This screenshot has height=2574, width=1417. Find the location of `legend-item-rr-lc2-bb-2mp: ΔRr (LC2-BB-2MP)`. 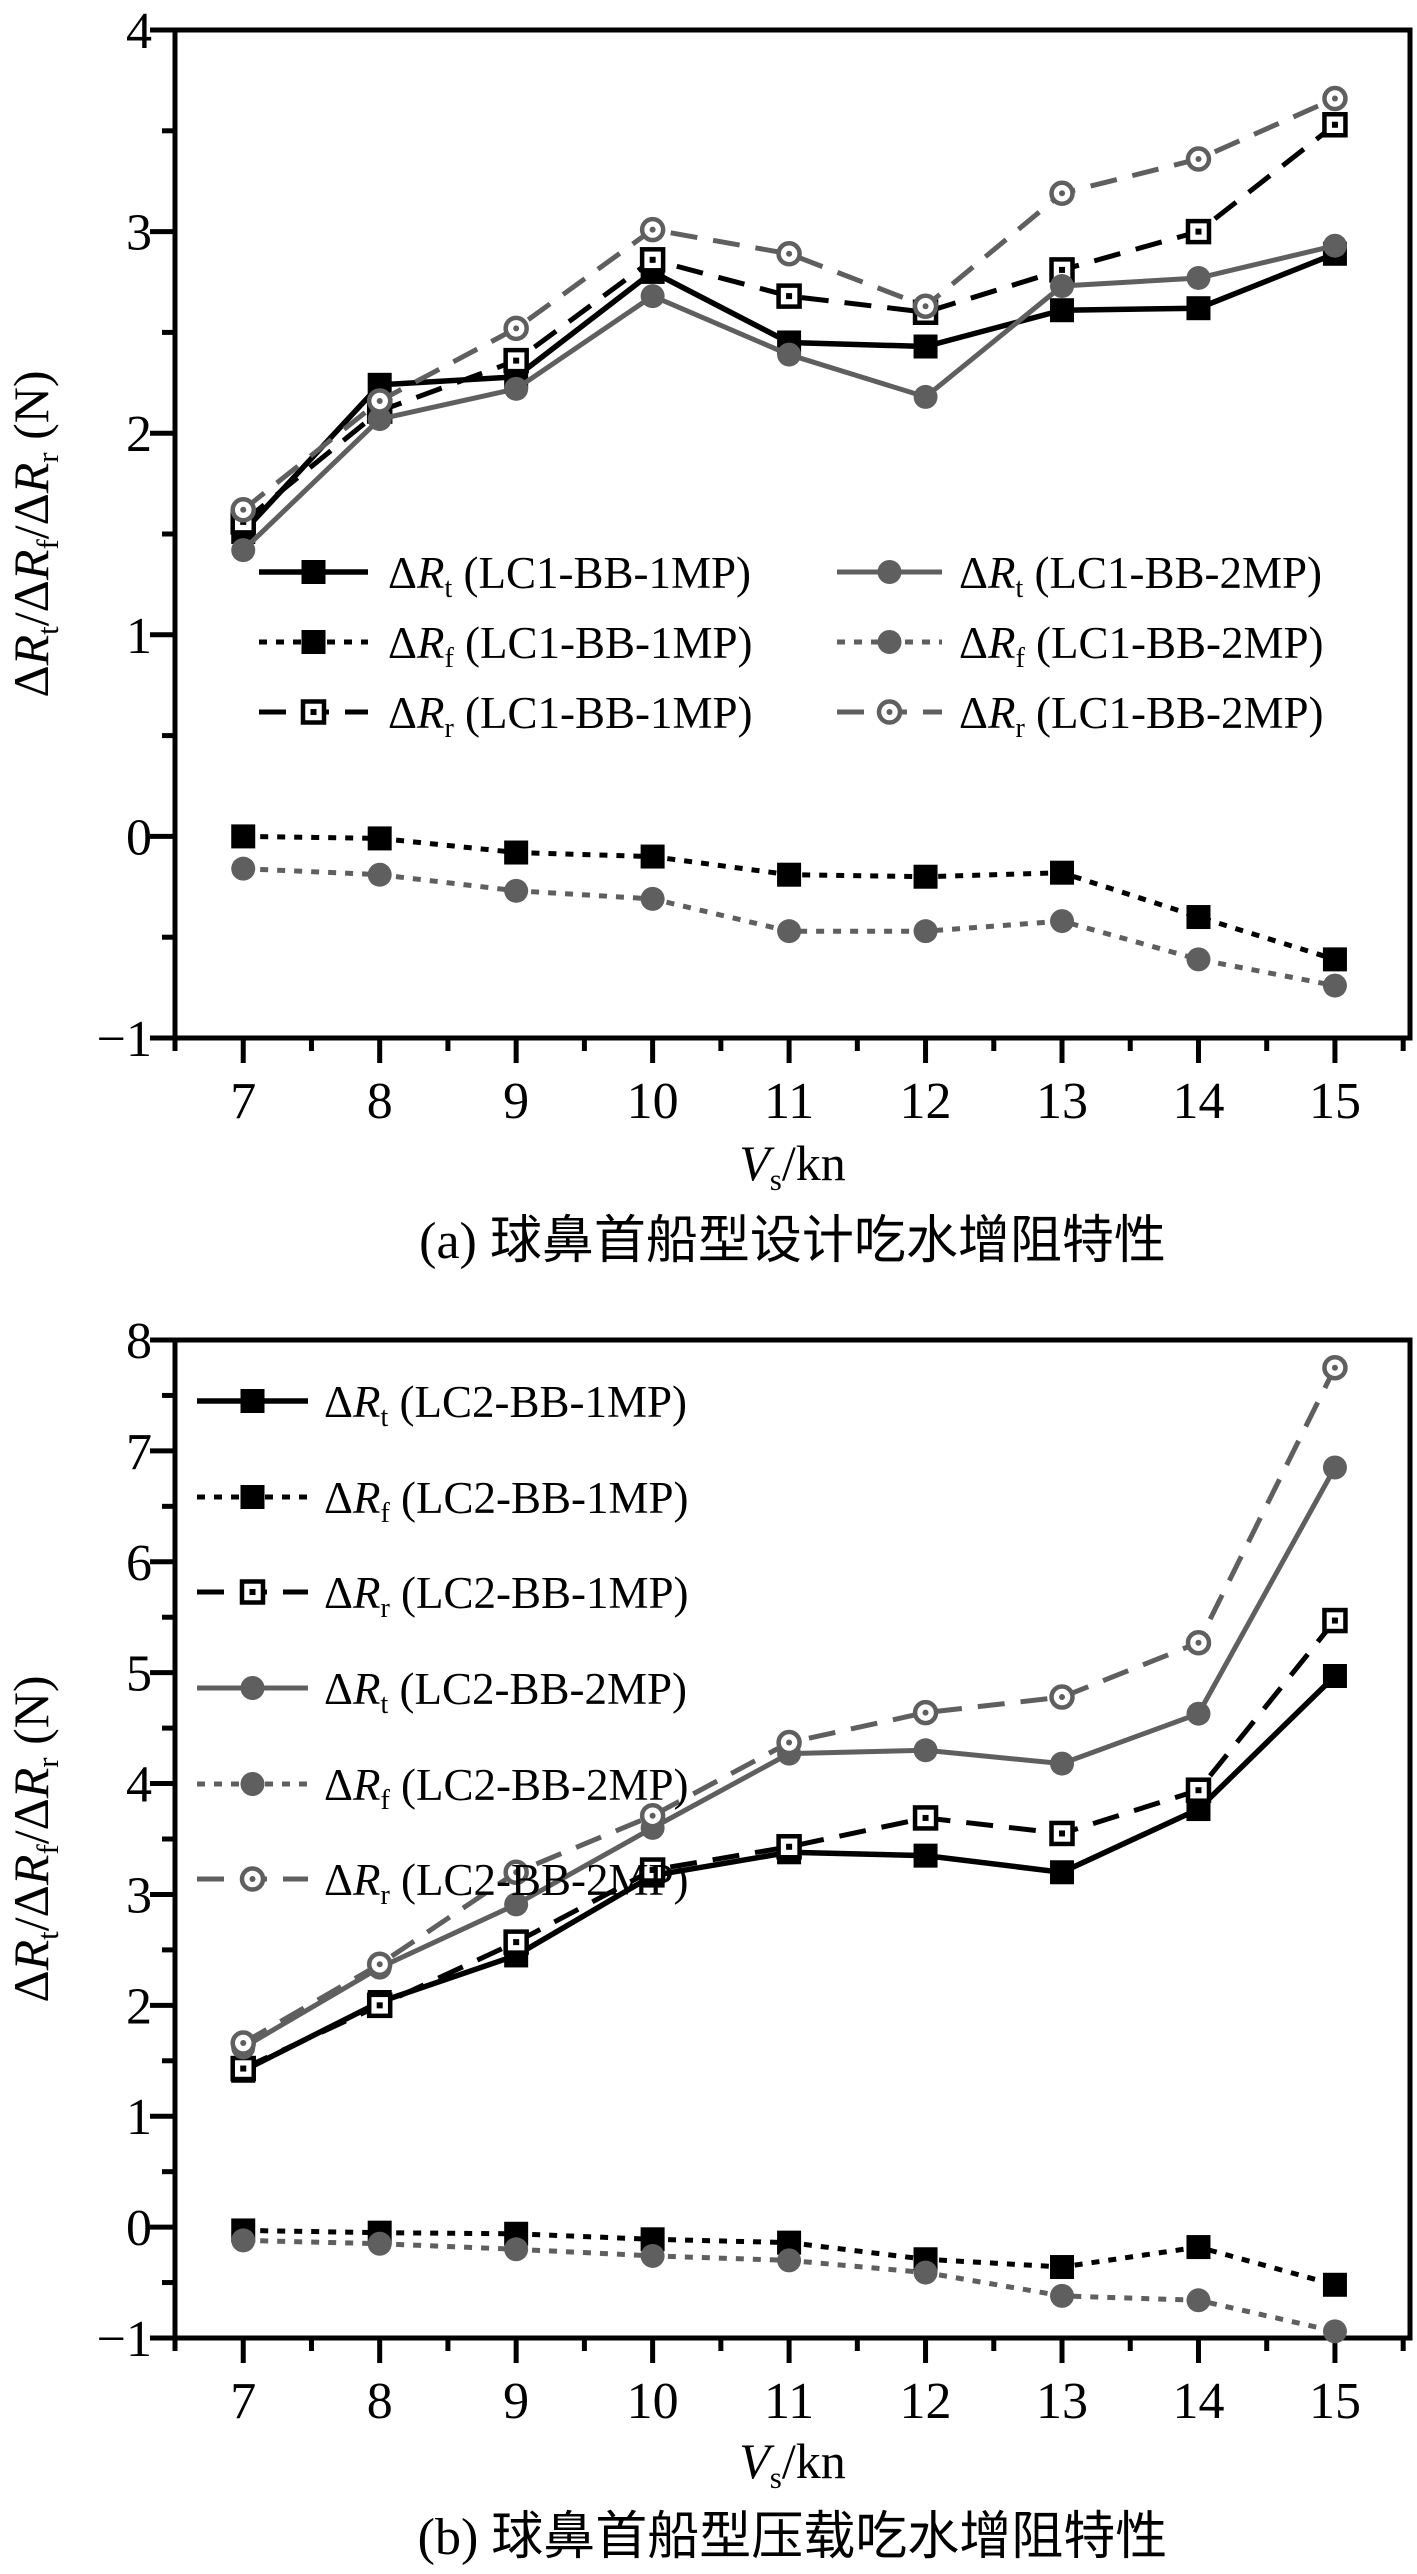

legend-item-rr-lc2-bb-2mp: ΔRr (LC2-BB-2MP) is located at coordinates (443, 1883).